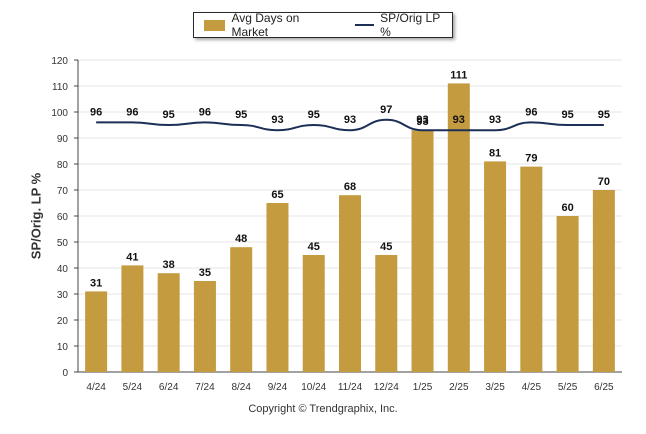 The height and width of the screenshot is (434, 646). Describe the element at coordinates (386, 110) in the screenshot. I see `line-value-label: 97` at that location.